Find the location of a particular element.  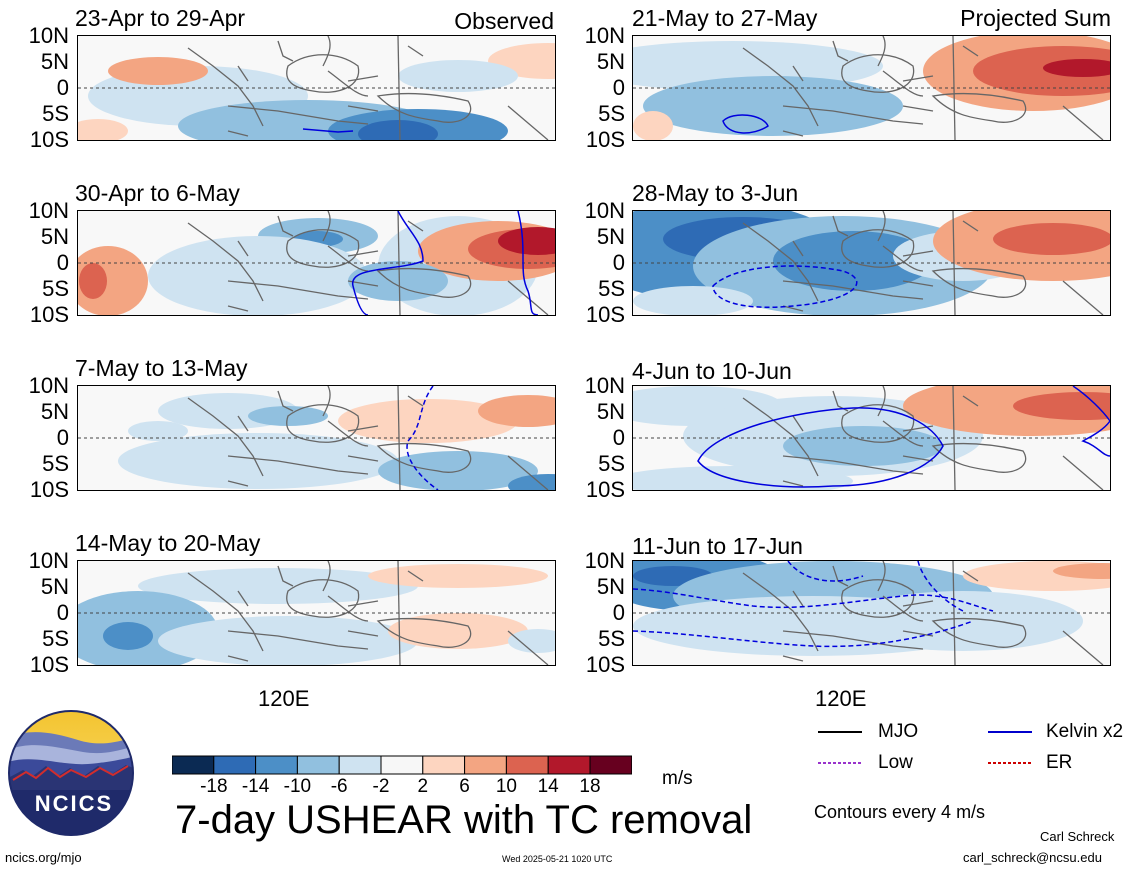

website-link: ncics.org/mjo is located at coordinates (43, 857).